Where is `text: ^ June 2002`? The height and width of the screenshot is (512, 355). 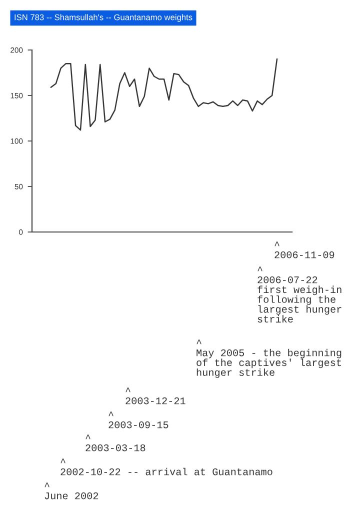 text: ^ June 2002 is located at coordinates (71, 491).